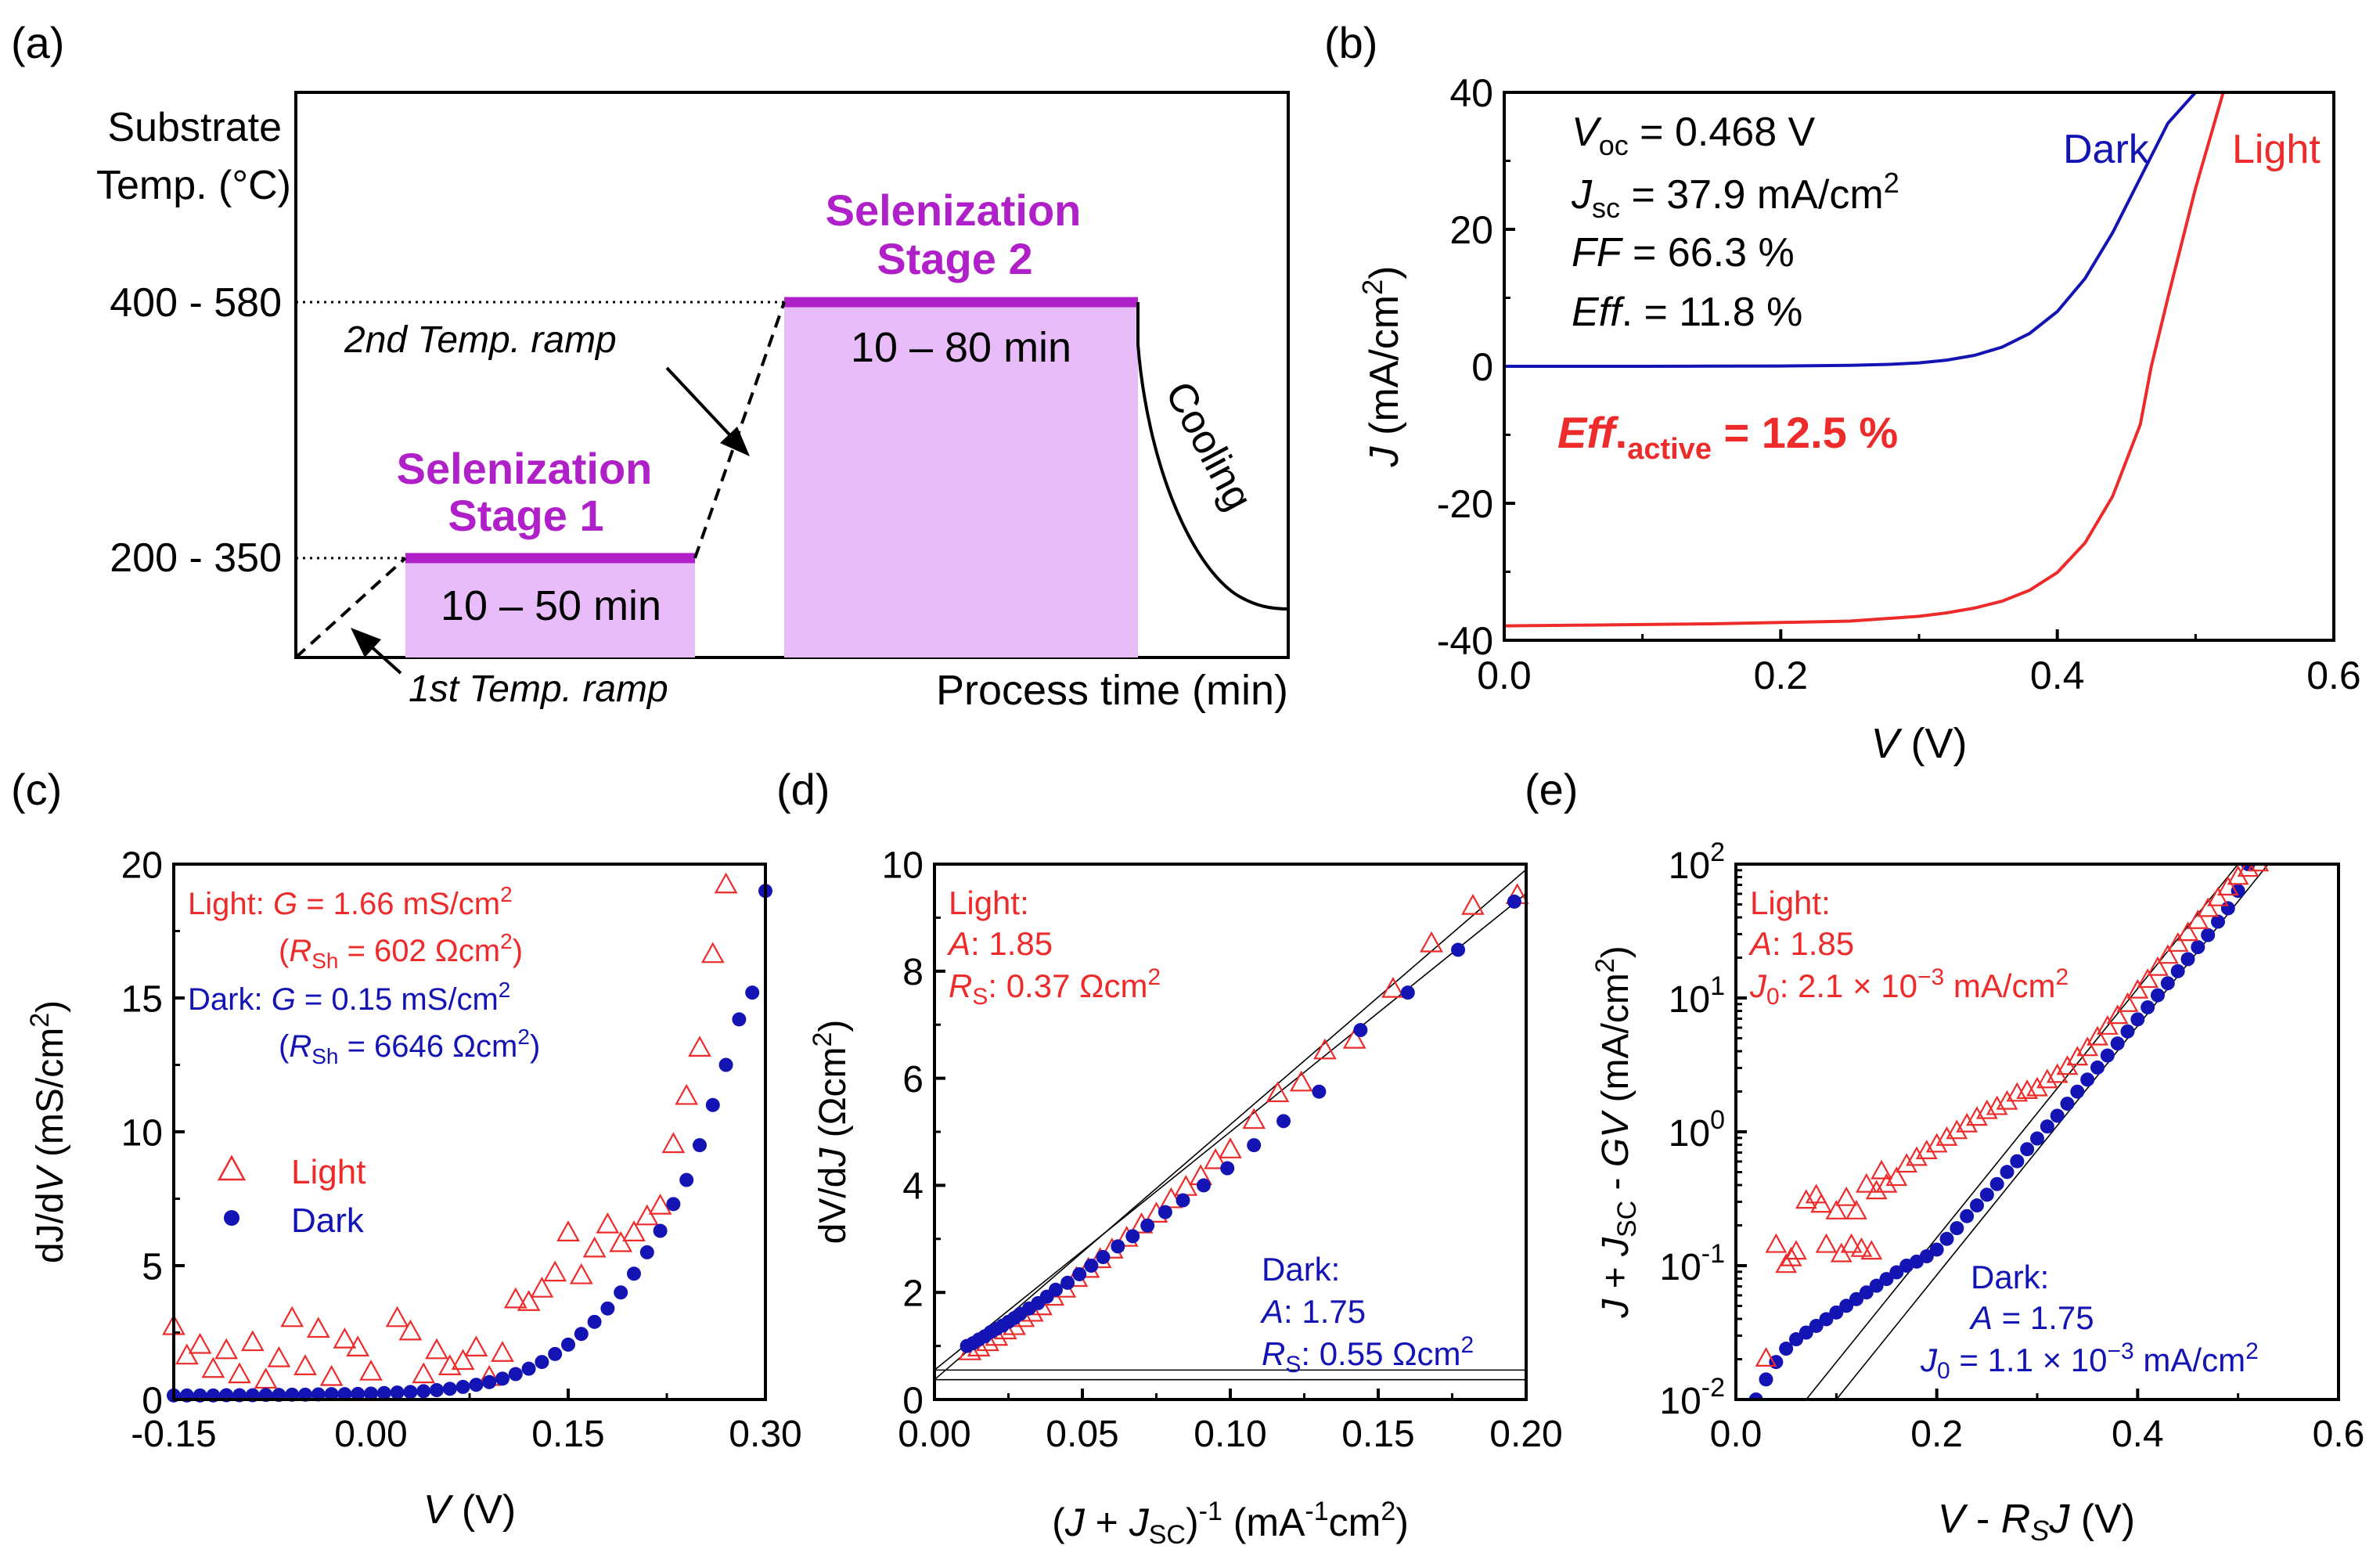 The image size is (2380, 1567). I want to click on ramp2-line, so click(739, 430).